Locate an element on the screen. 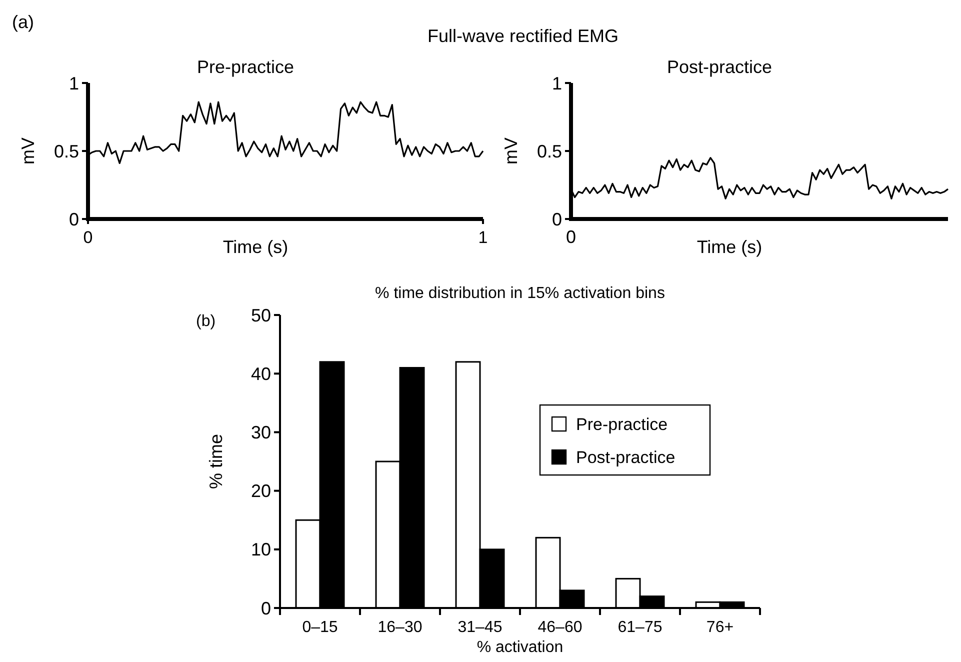  x-tick-label: 16–30 is located at coordinates (400, 627).